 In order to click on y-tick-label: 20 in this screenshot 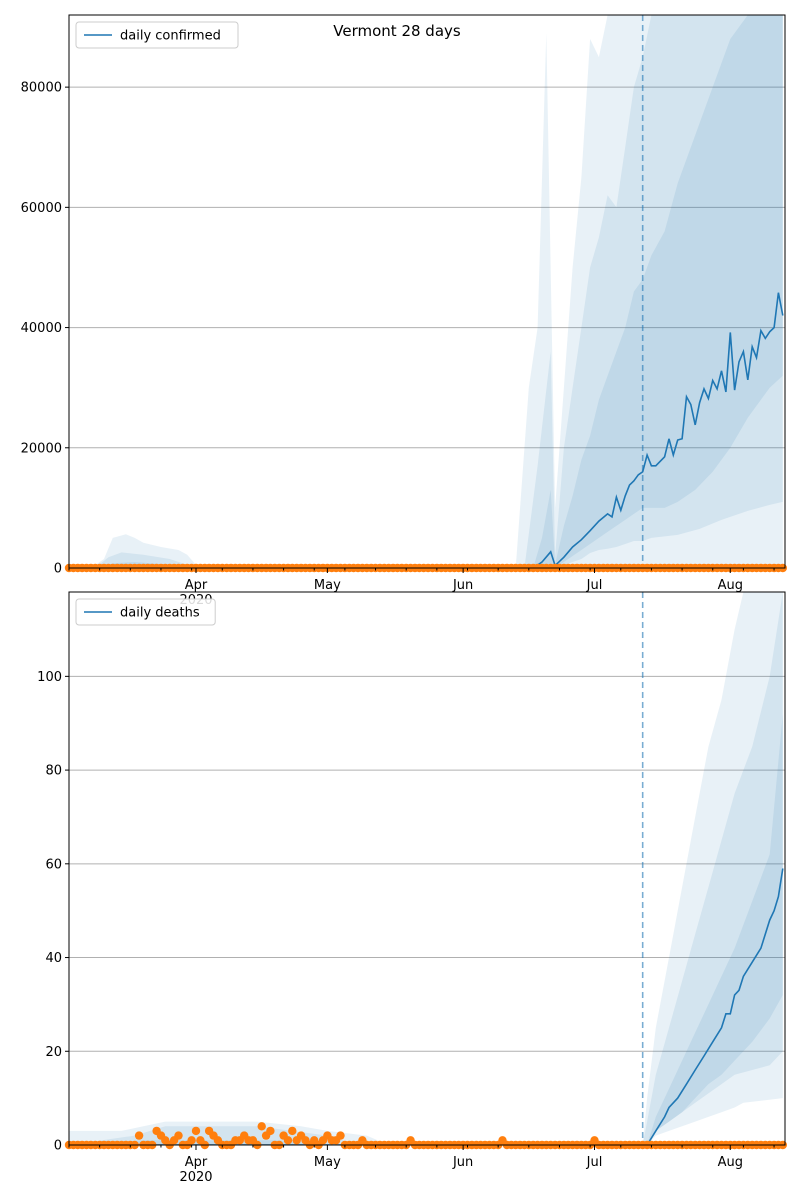, I will do `click(53, 1052)`.